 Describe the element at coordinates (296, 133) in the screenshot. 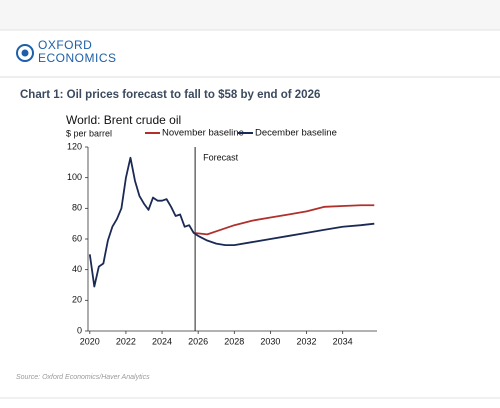

I see `legend-label: December baseline` at that location.